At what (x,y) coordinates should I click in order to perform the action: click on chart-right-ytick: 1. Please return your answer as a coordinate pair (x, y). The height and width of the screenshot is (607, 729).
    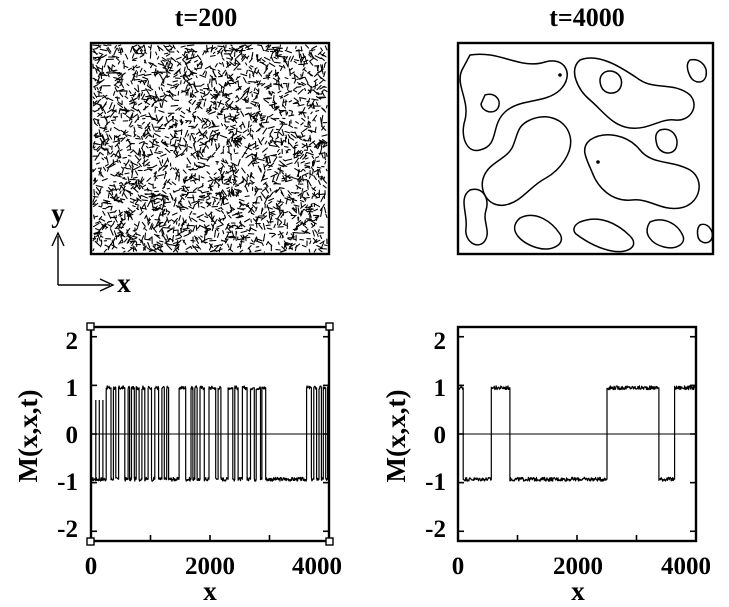
    Looking at the image, I should click on (440, 388).